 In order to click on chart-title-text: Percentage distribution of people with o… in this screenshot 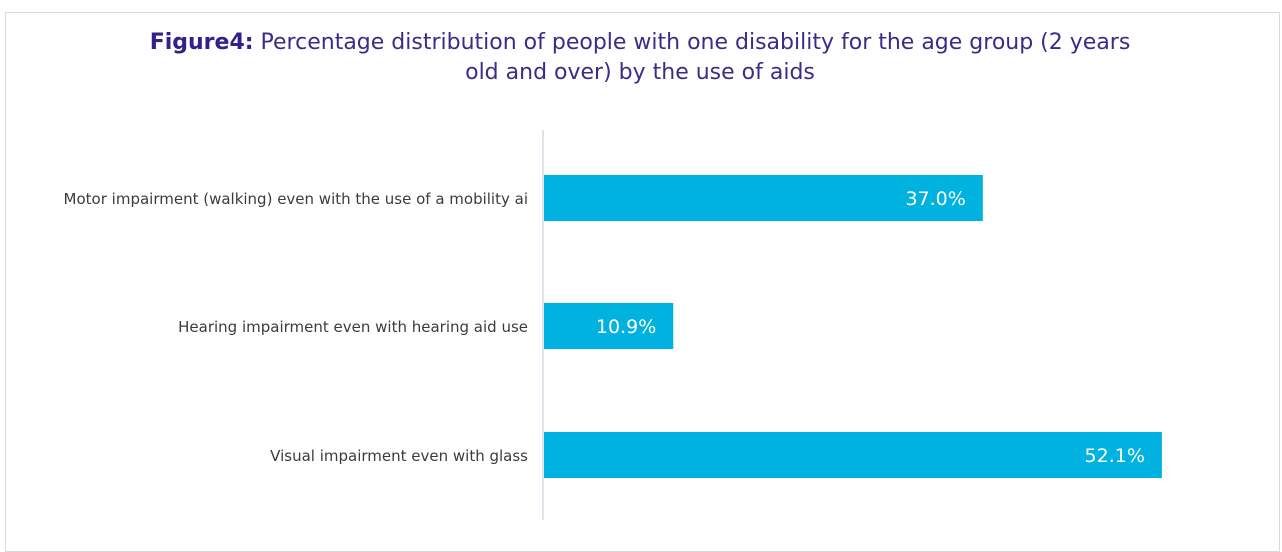, I will do `click(692, 57)`.